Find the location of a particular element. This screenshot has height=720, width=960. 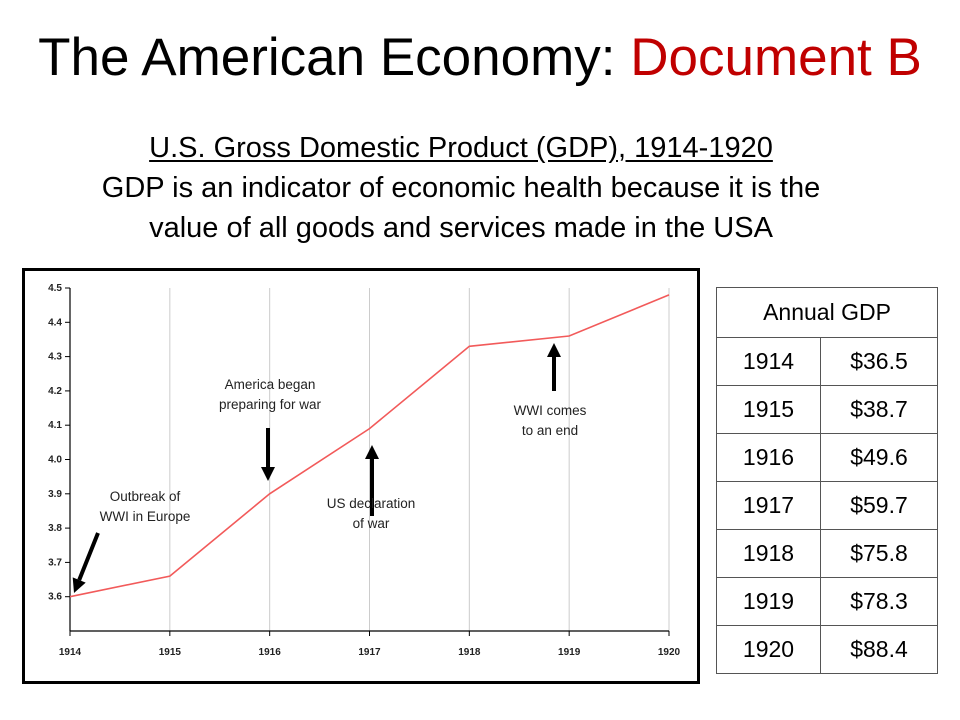

annotation-declaration-line2: of war is located at coordinates (371, 523).